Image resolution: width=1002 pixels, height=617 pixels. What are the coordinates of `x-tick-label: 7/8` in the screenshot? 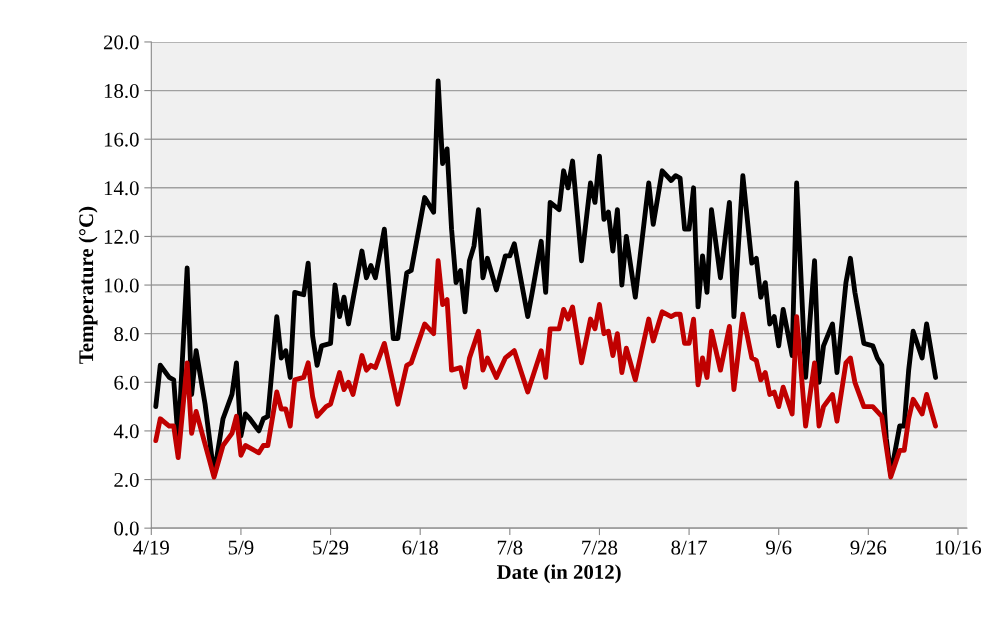 It's located at (510, 547).